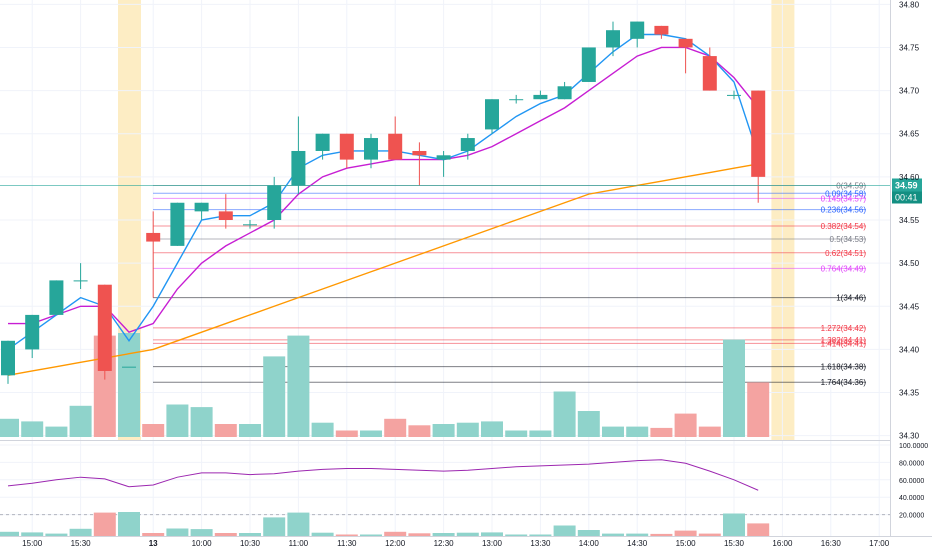  I want to click on time-tick-5: 11:00, so click(299, 543).